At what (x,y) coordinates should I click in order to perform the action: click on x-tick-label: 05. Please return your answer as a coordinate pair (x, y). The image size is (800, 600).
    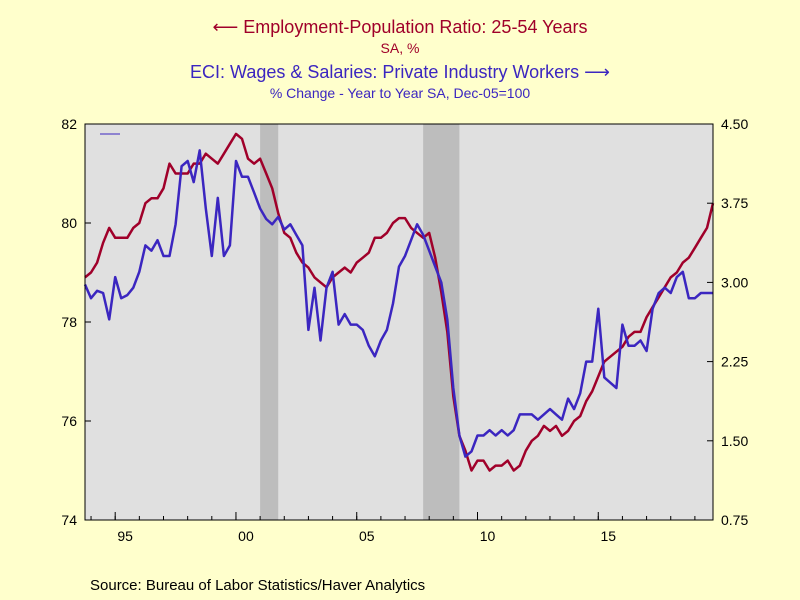
    Looking at the image, I should click on (367, 536).